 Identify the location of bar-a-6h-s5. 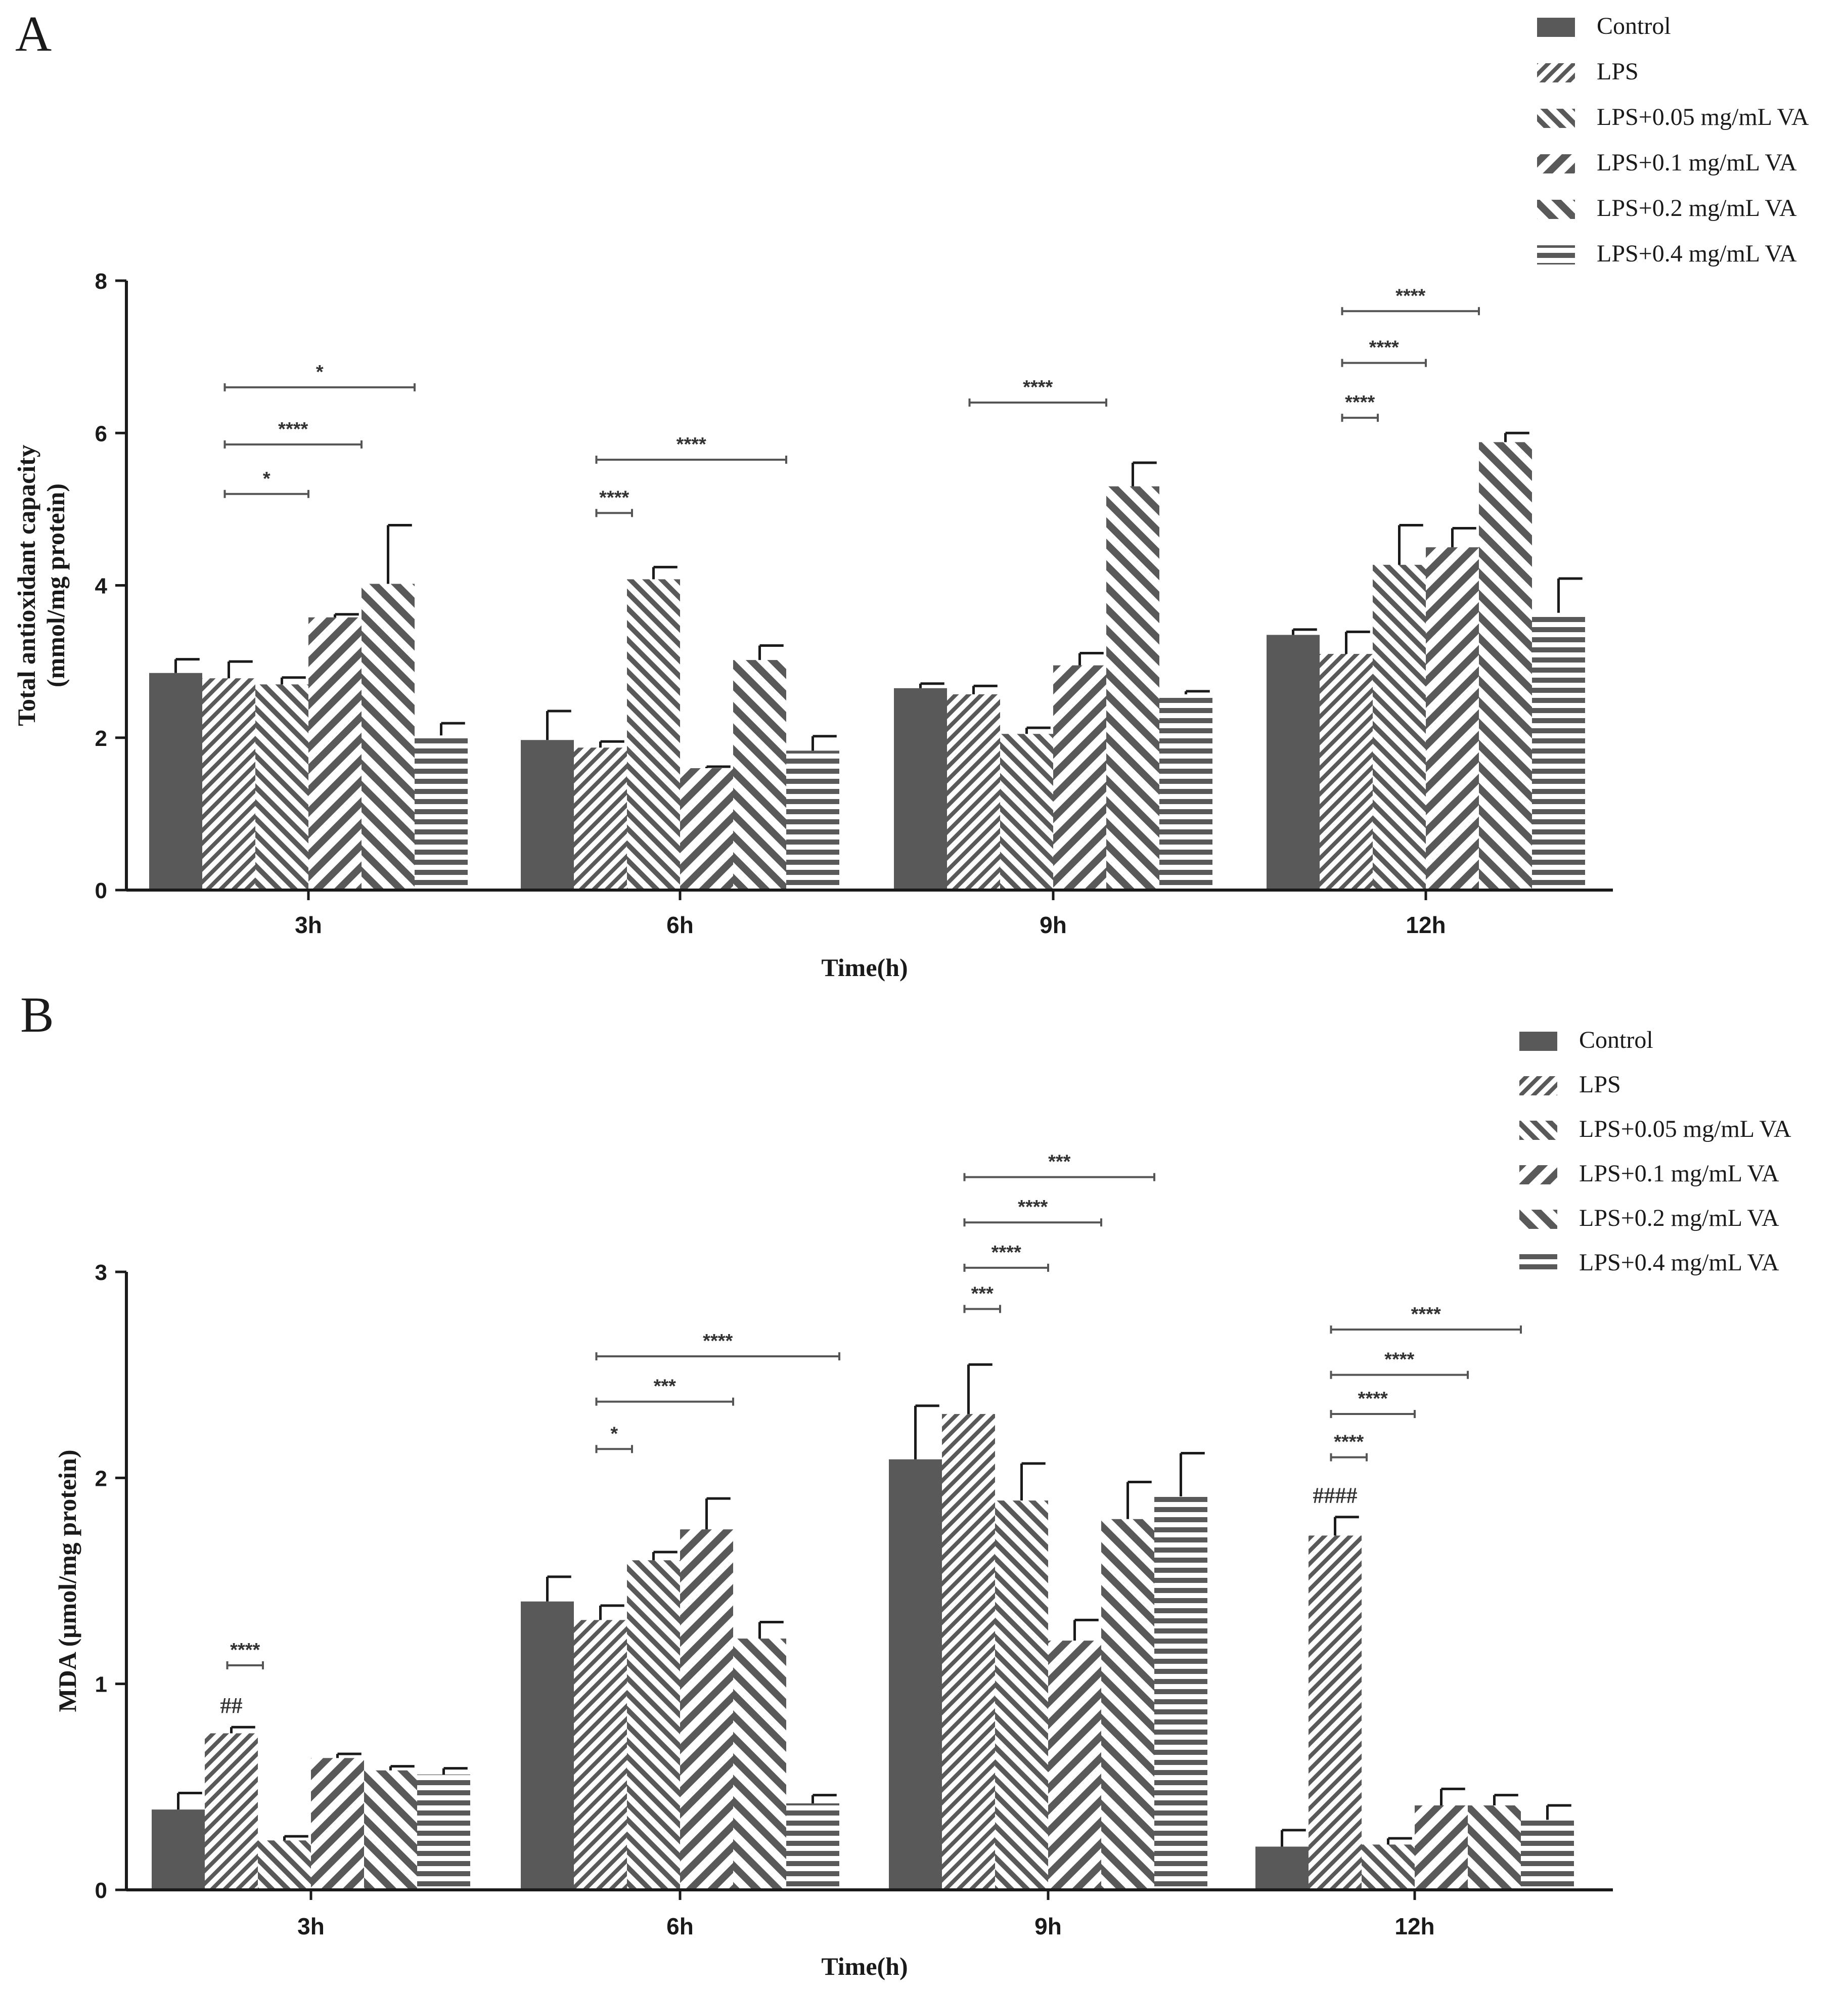
(812, 820).